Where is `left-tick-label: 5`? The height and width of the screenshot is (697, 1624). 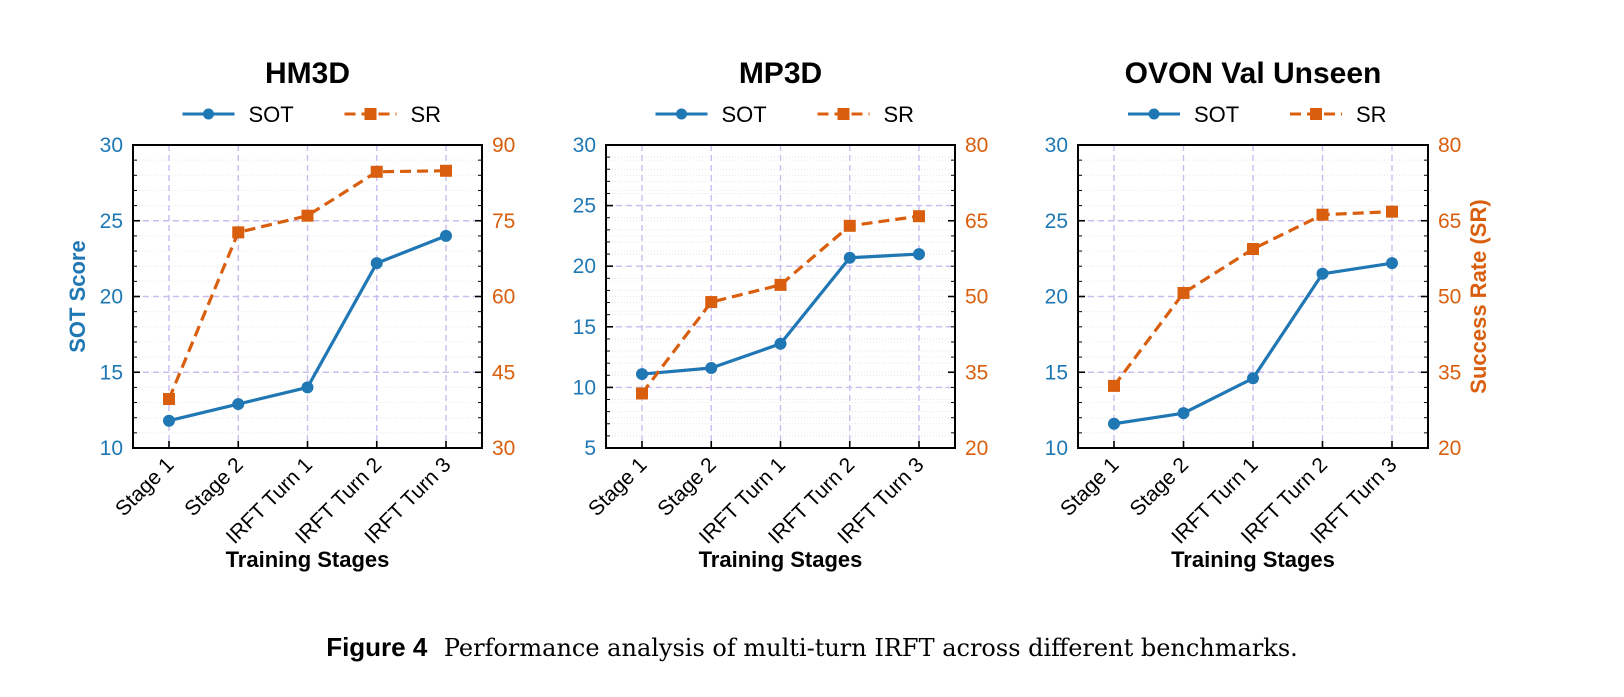
left-tick-label: 5 is located at coordinates (590, 448).